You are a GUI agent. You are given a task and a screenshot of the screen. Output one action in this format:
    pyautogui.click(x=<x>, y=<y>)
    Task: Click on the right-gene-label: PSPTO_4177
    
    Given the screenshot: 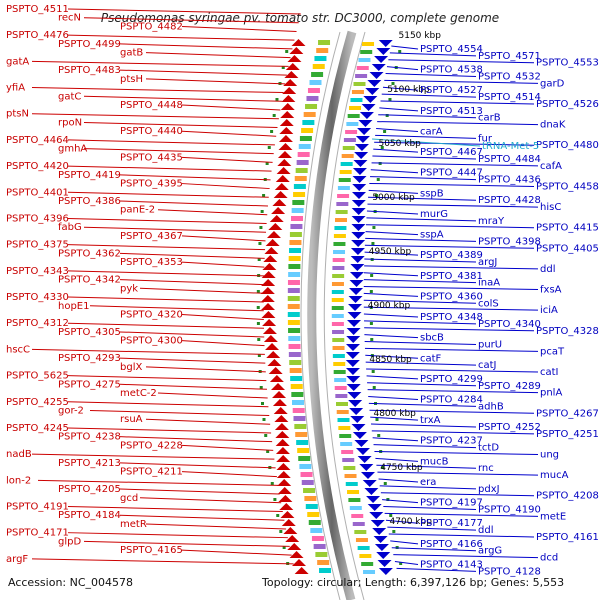 What is the action you would take?
    pyautogui.click(x=451, y=523)
    